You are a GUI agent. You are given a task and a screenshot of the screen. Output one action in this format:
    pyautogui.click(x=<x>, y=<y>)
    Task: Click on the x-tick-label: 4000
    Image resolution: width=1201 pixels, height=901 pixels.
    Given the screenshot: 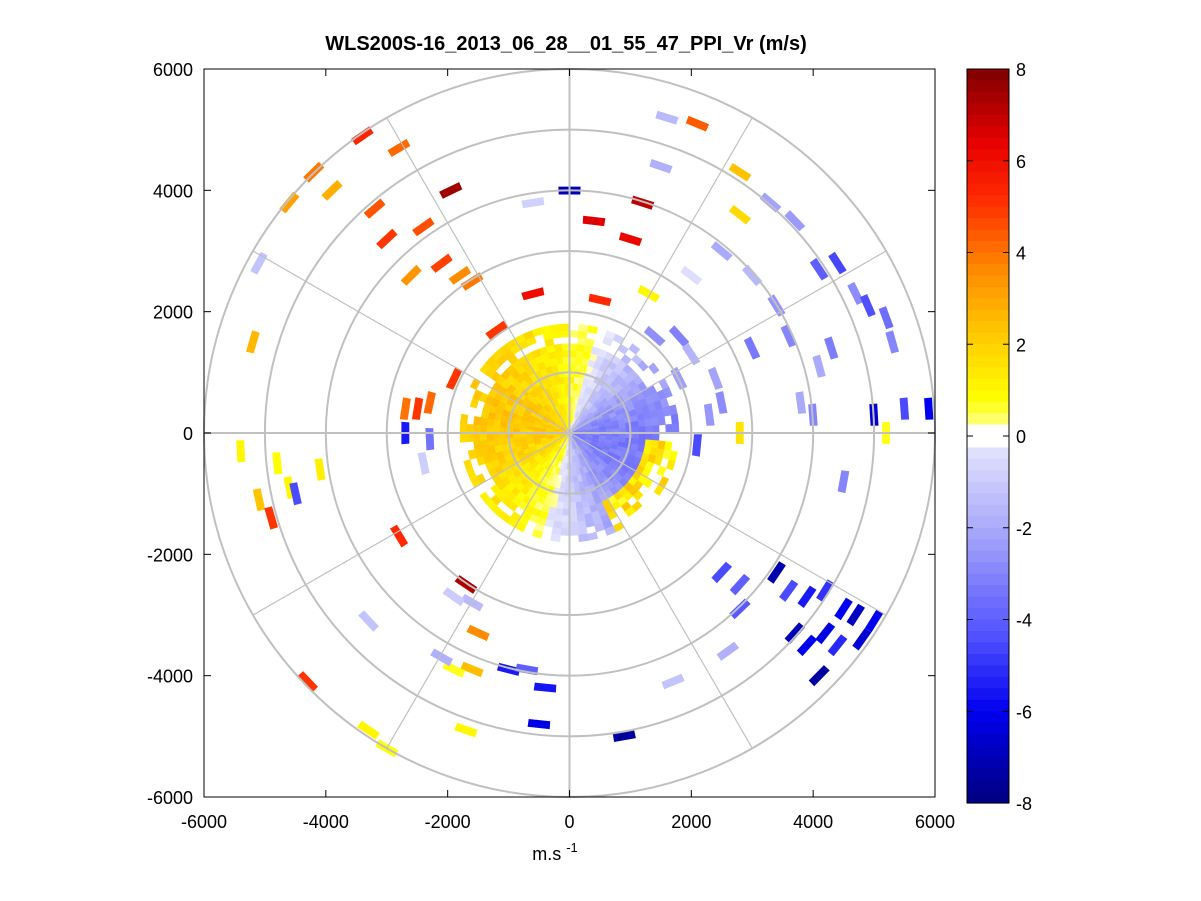 What is the action you would take?
    pyautogui.click(x=813, y=822)
    